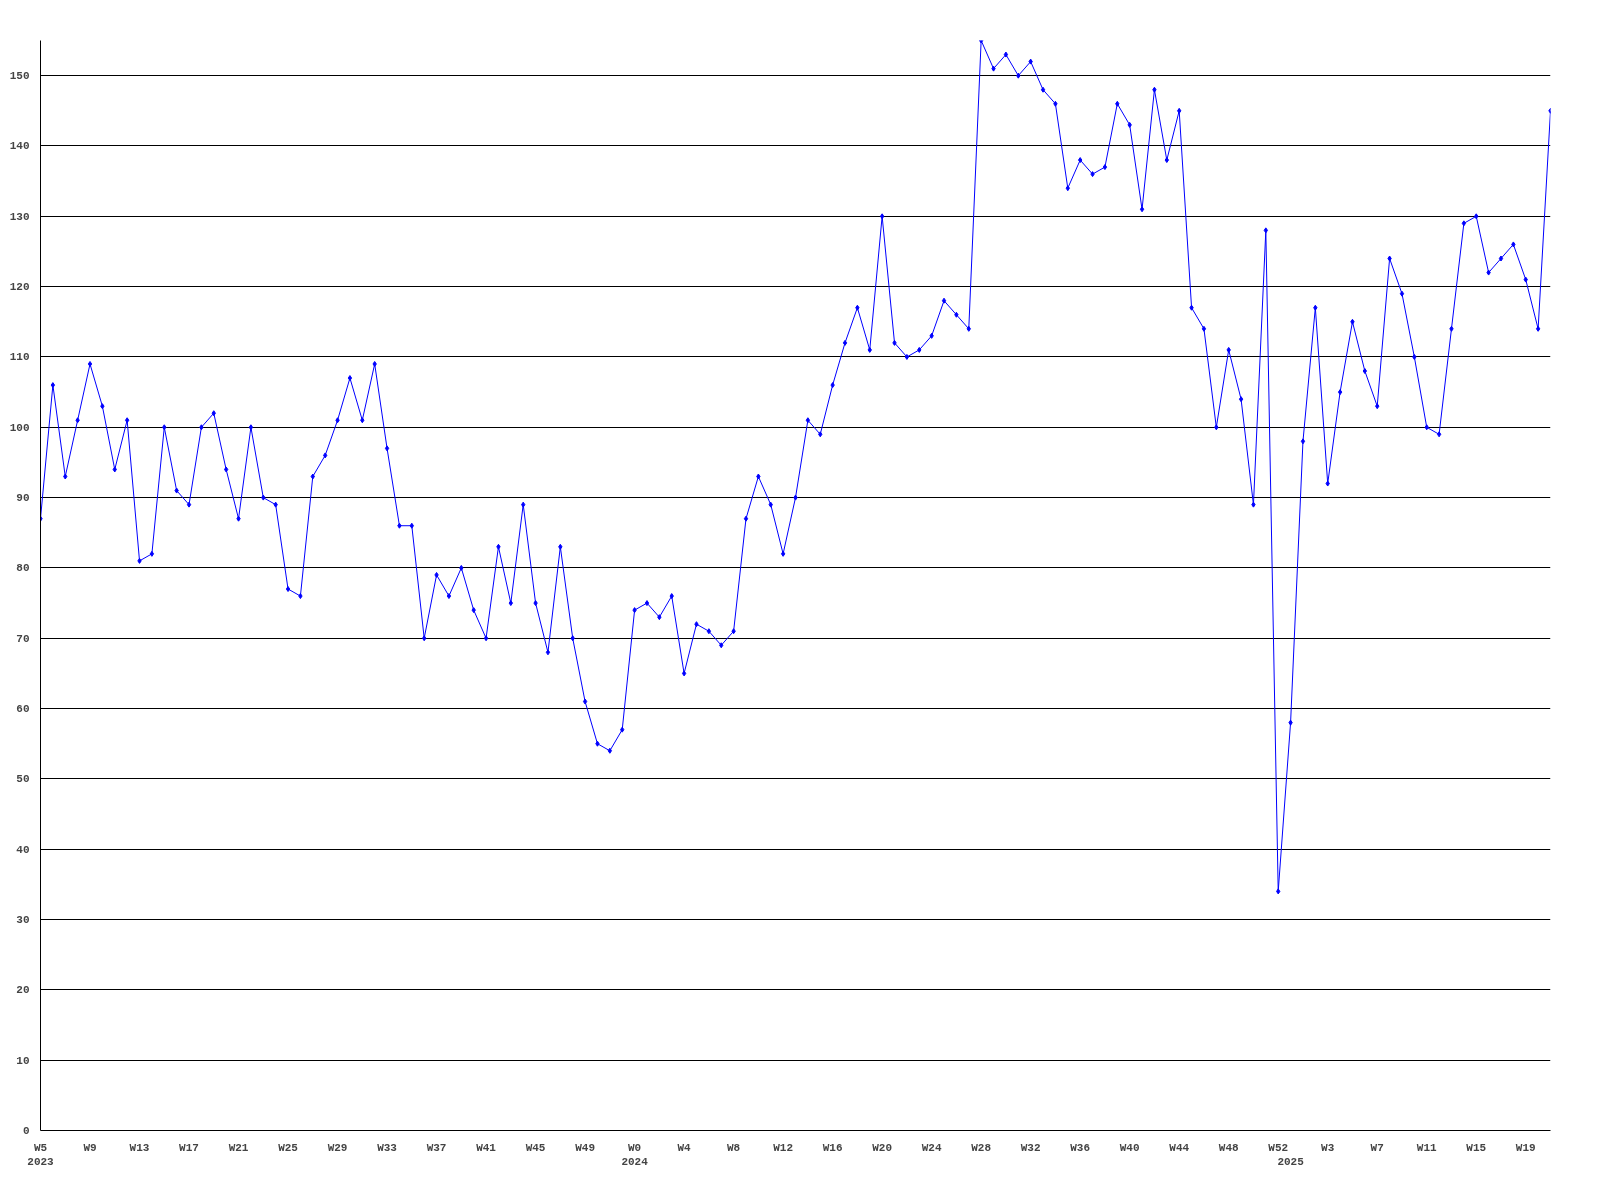 Image resolution: width=1600 pixels, height=1200 pixels. What do you see at coordinates (189, 1147) in the screenshot?
I see `x-tick-label: W17` at bounding box center [189, 1147].